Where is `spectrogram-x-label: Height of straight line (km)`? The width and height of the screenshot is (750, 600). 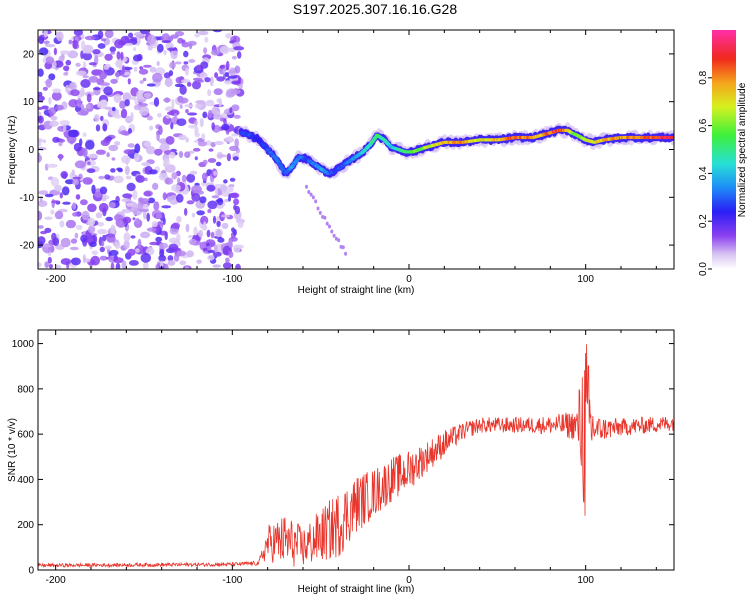
spectrogram-x-label: Height of straight line (km) is located at coordinates (356, 290).